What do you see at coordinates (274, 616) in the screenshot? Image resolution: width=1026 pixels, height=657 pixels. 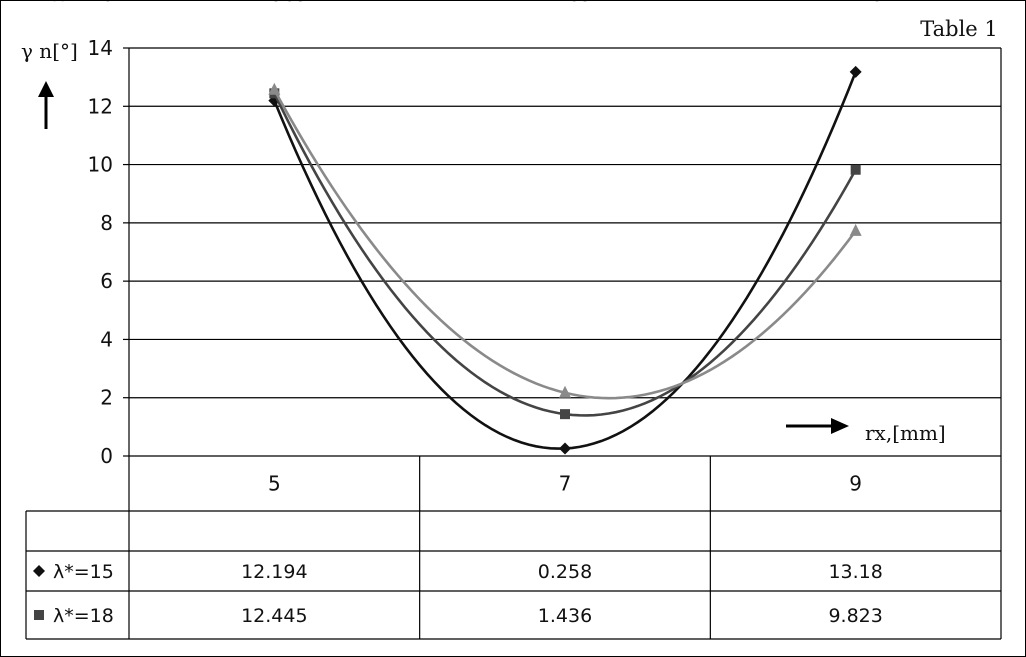 I see `table-value: 12.445` at bounding box center [274, 616].